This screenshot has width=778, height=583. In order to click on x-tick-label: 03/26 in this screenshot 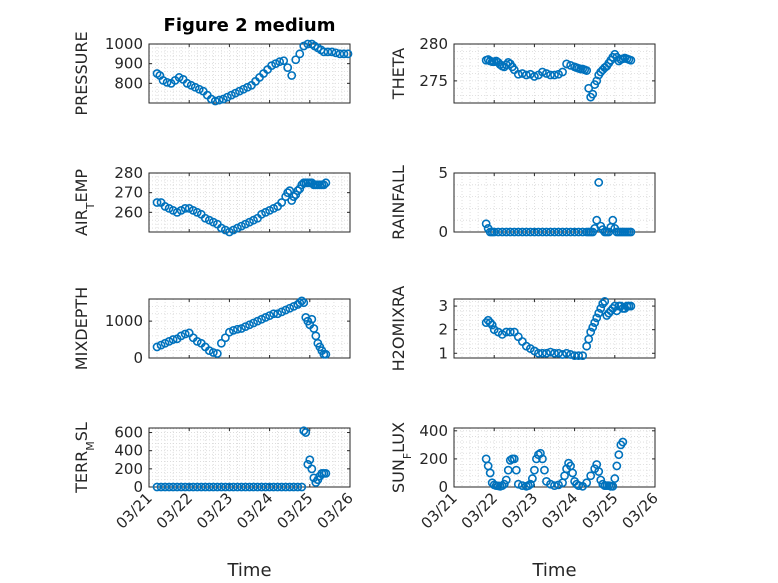, I will do `click(640, 510)`.